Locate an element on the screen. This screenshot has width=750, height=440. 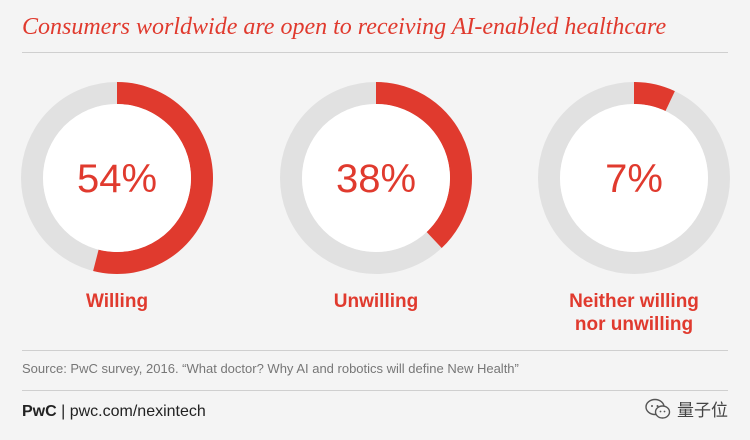
donut-segment-willing is located at coordinates (153, 178).